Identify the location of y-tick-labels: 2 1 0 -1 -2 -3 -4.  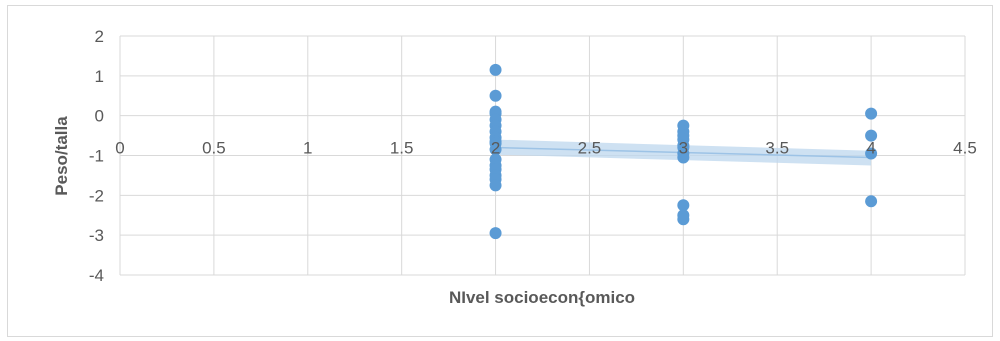
(96, 156).